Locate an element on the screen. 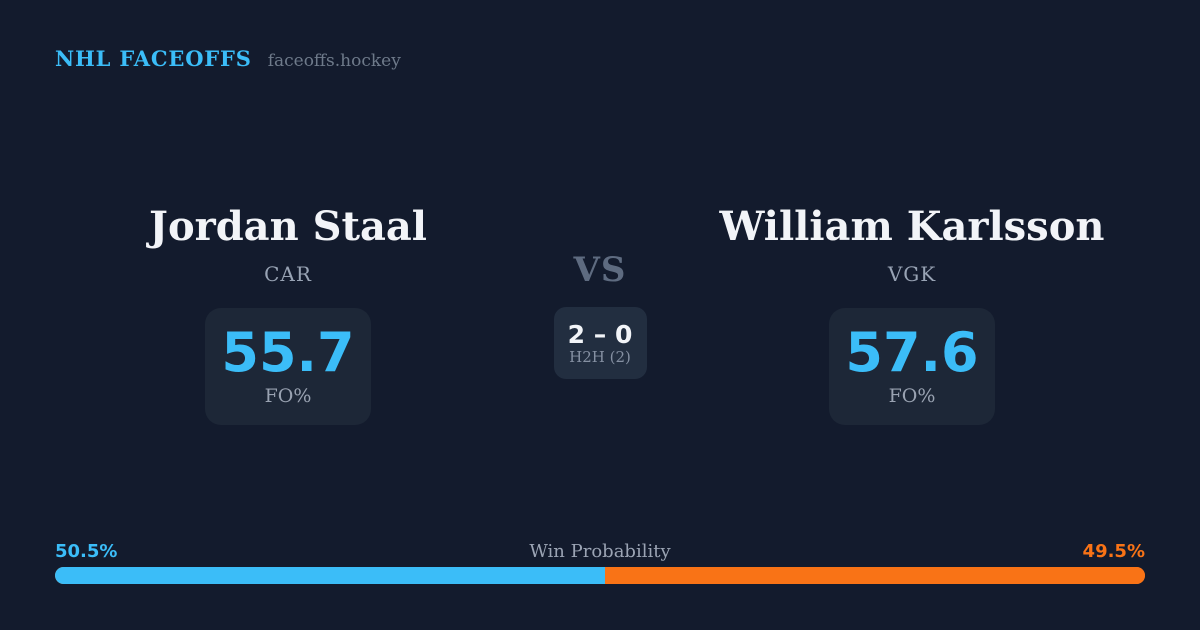  player-left-stat-value: 55.7 is located at coordinates (288, 353).